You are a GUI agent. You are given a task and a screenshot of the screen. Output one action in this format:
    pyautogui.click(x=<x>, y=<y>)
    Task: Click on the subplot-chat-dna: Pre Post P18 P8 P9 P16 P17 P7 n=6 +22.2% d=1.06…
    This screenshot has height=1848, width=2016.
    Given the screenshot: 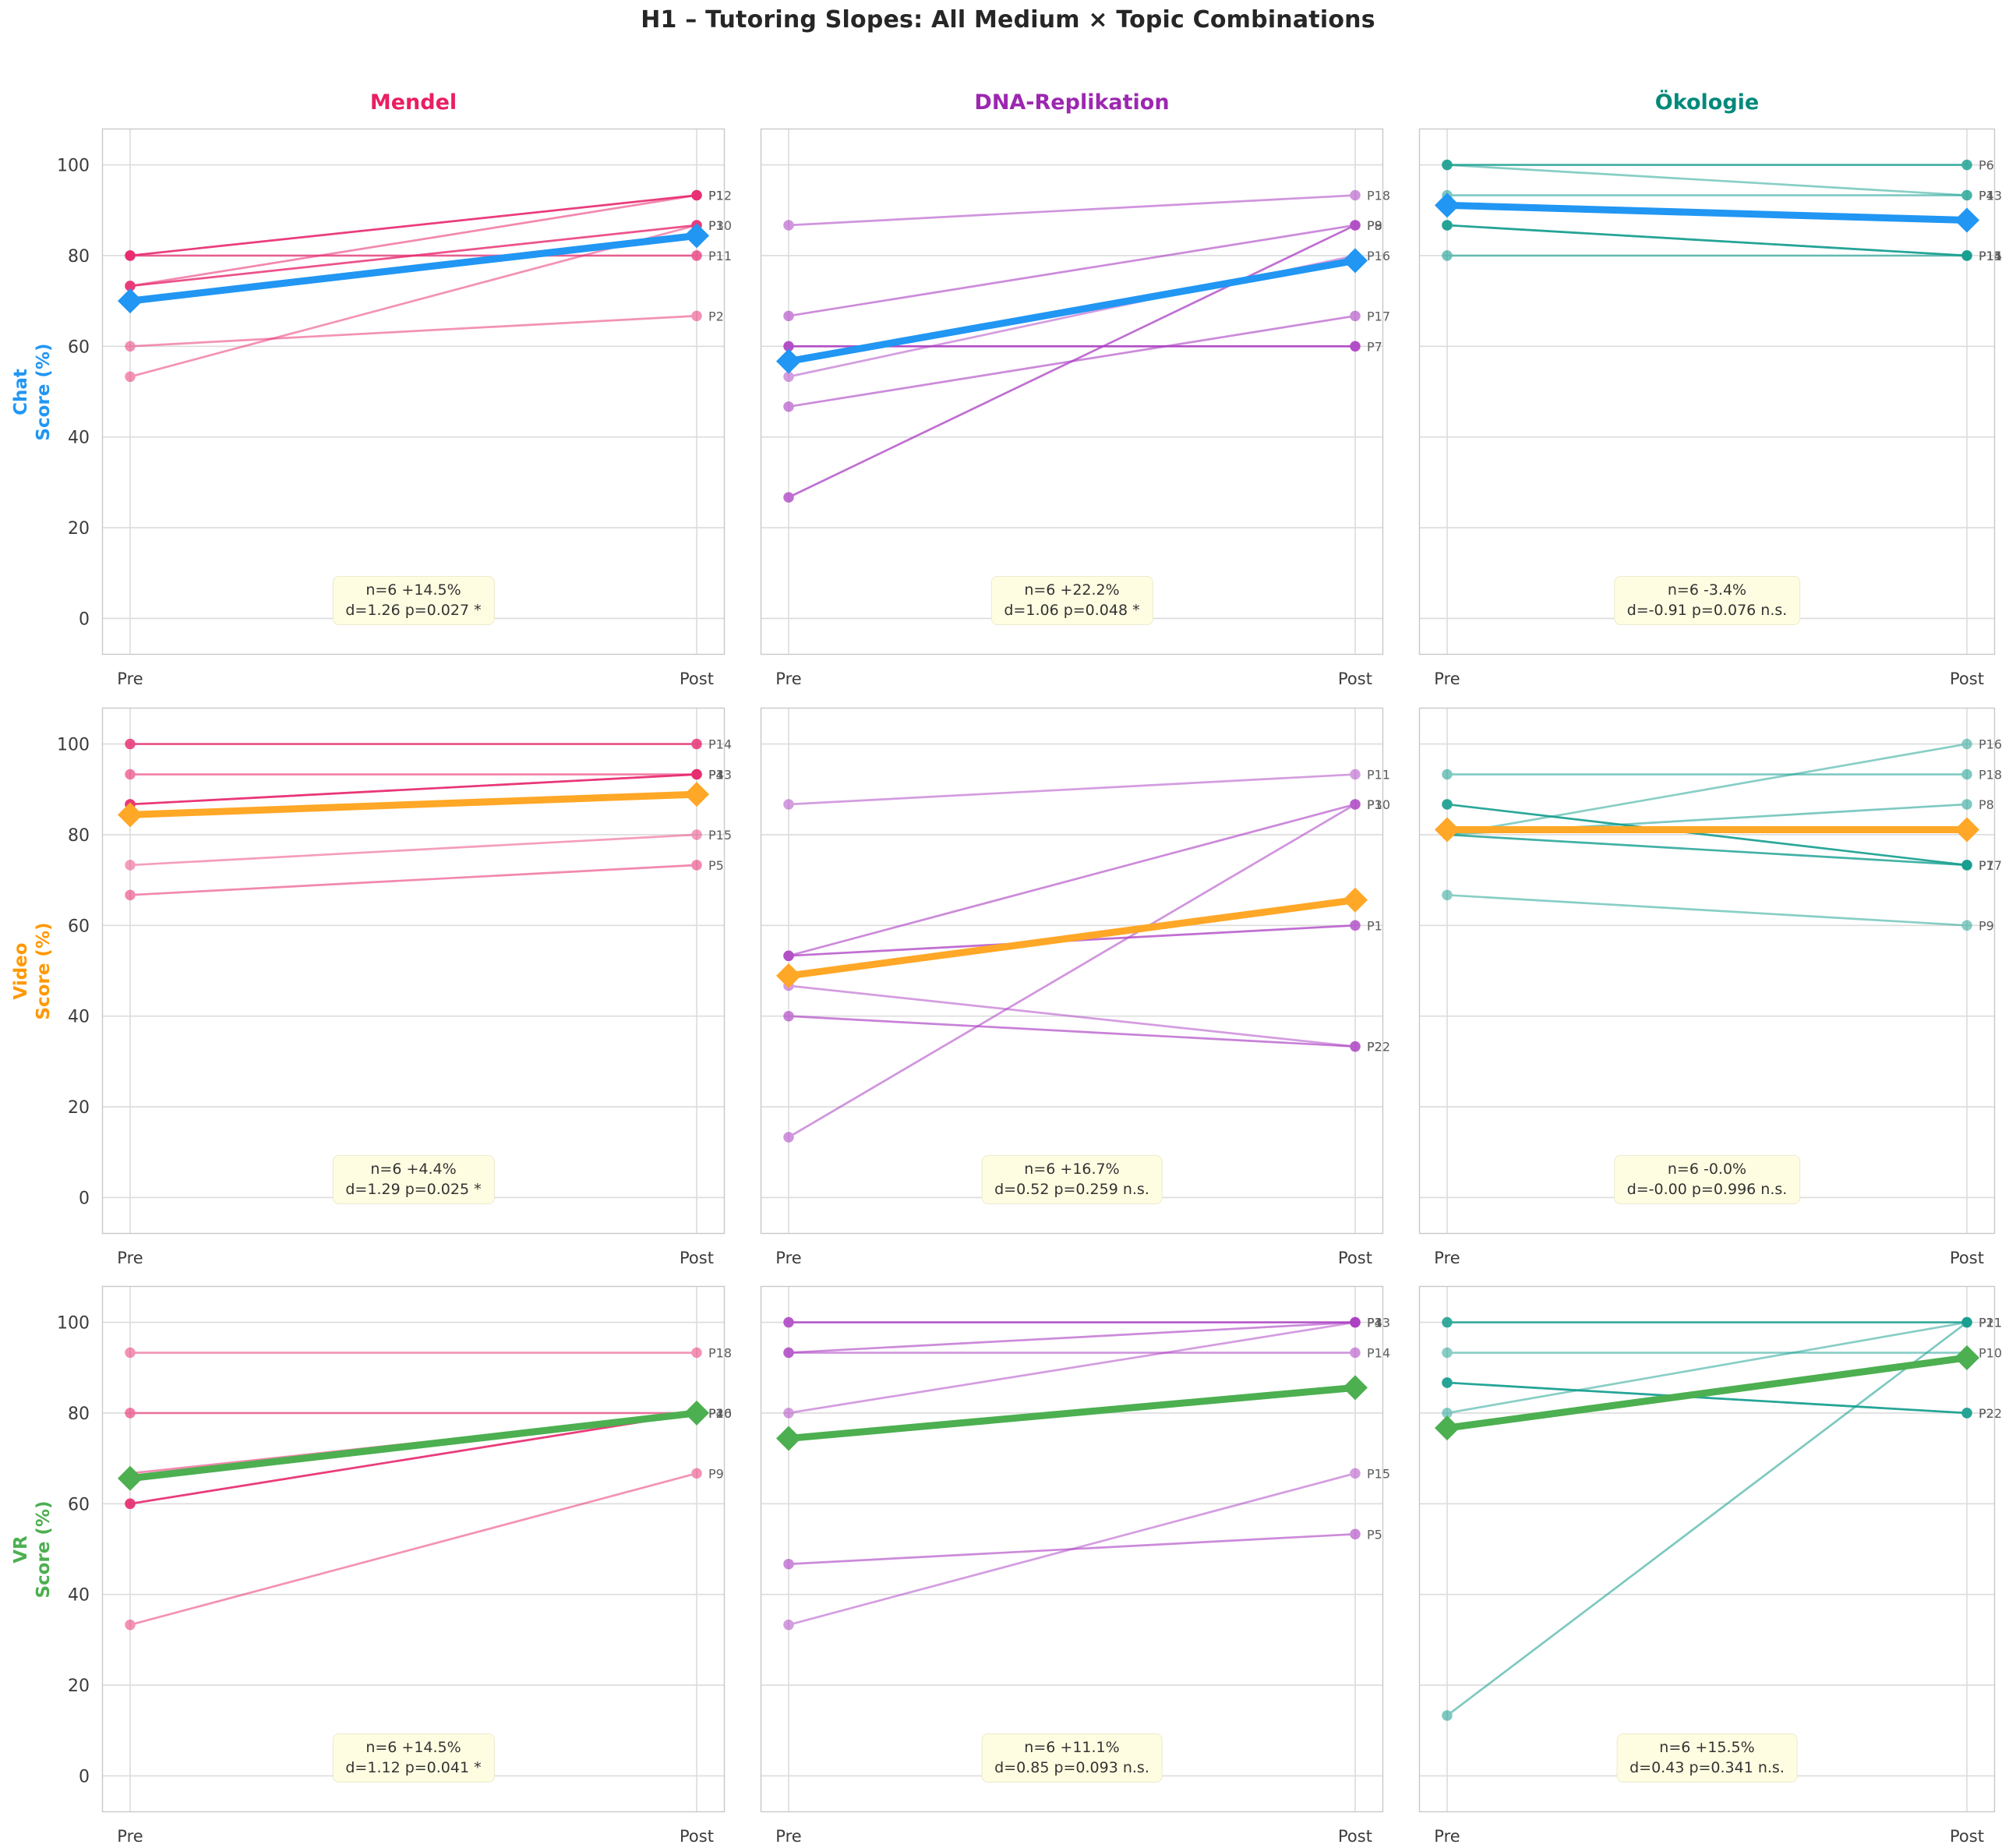 What is the action you would take?
    pyautogui.click(x=1075, y=408)
    